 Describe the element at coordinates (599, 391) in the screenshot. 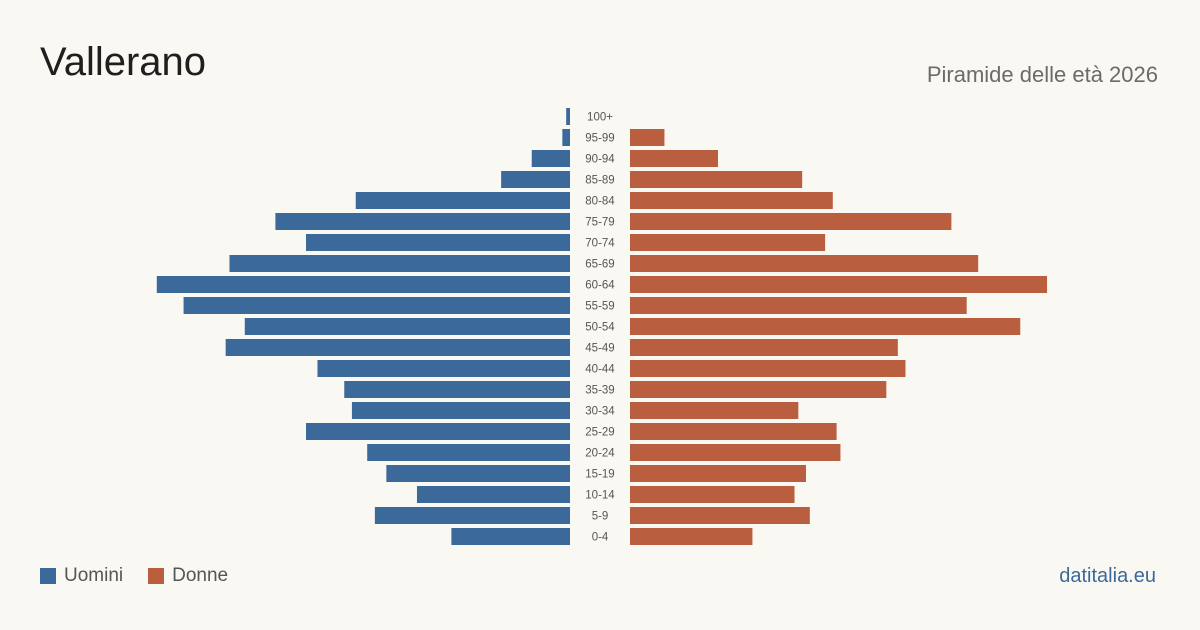

I see `age-label-35-39: 35-39` at that location.